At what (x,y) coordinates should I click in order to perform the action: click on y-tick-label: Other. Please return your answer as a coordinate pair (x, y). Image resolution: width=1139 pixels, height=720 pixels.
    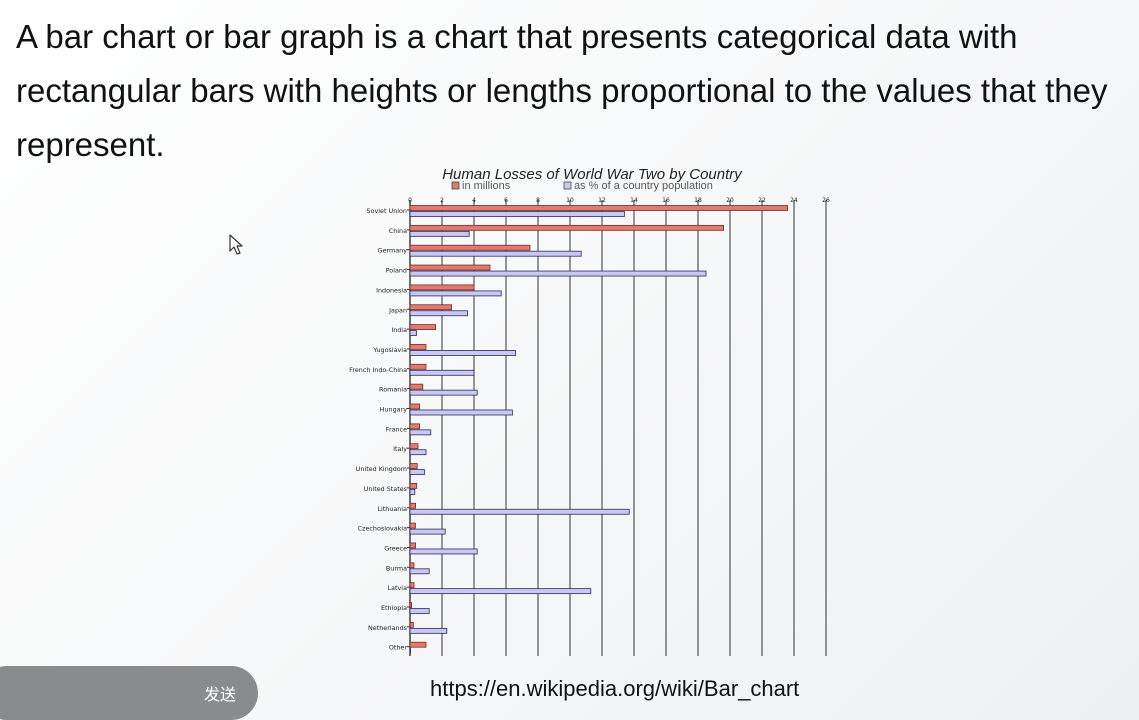
    Looking at the image, I should click on (398, 648).